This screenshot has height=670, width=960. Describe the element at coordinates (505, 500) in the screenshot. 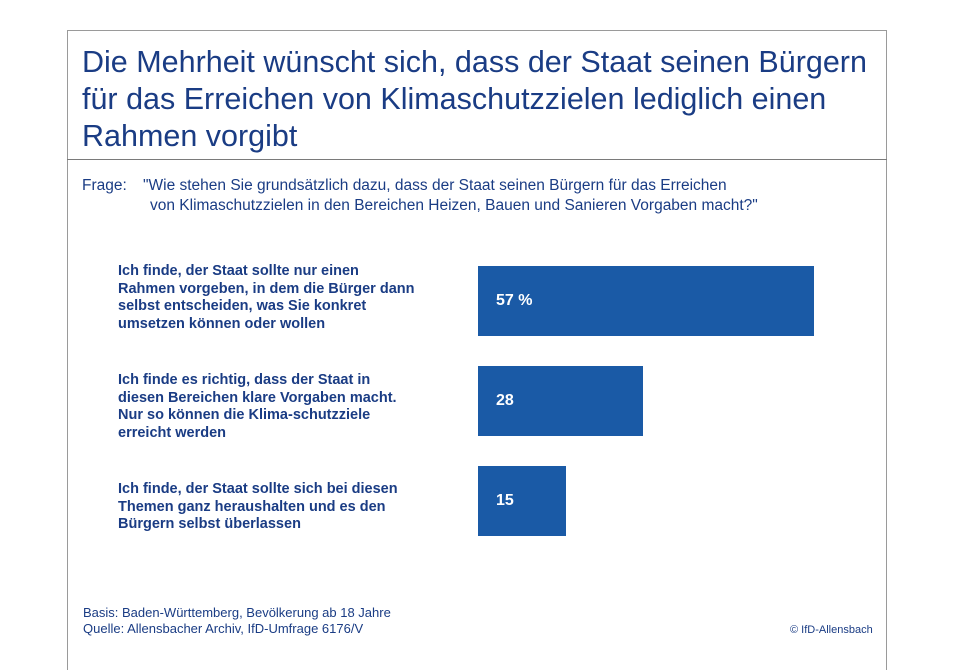

I see `bar-value-label: 15` at that location.